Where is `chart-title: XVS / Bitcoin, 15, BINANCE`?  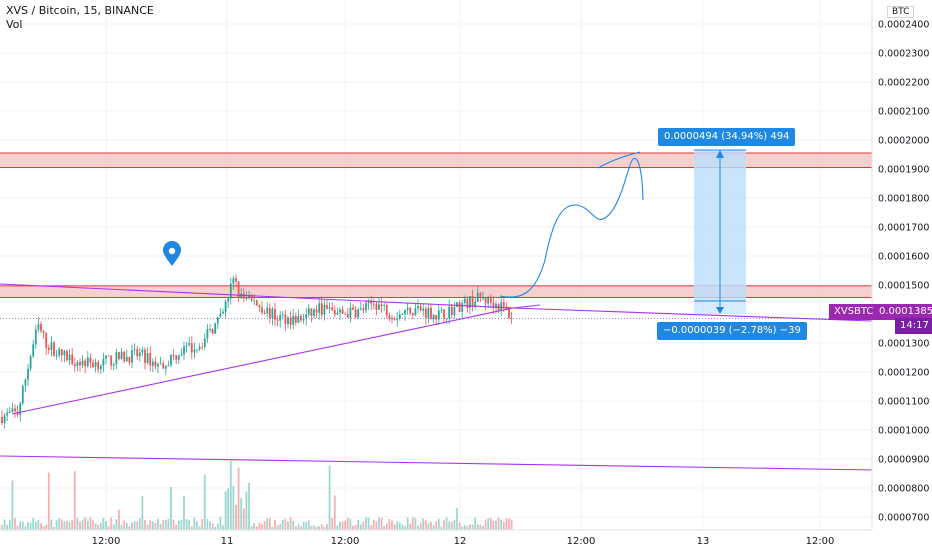
chart-title: XVS / Bitcoin, 15, BINANCE is located at coordinates (80, 10).